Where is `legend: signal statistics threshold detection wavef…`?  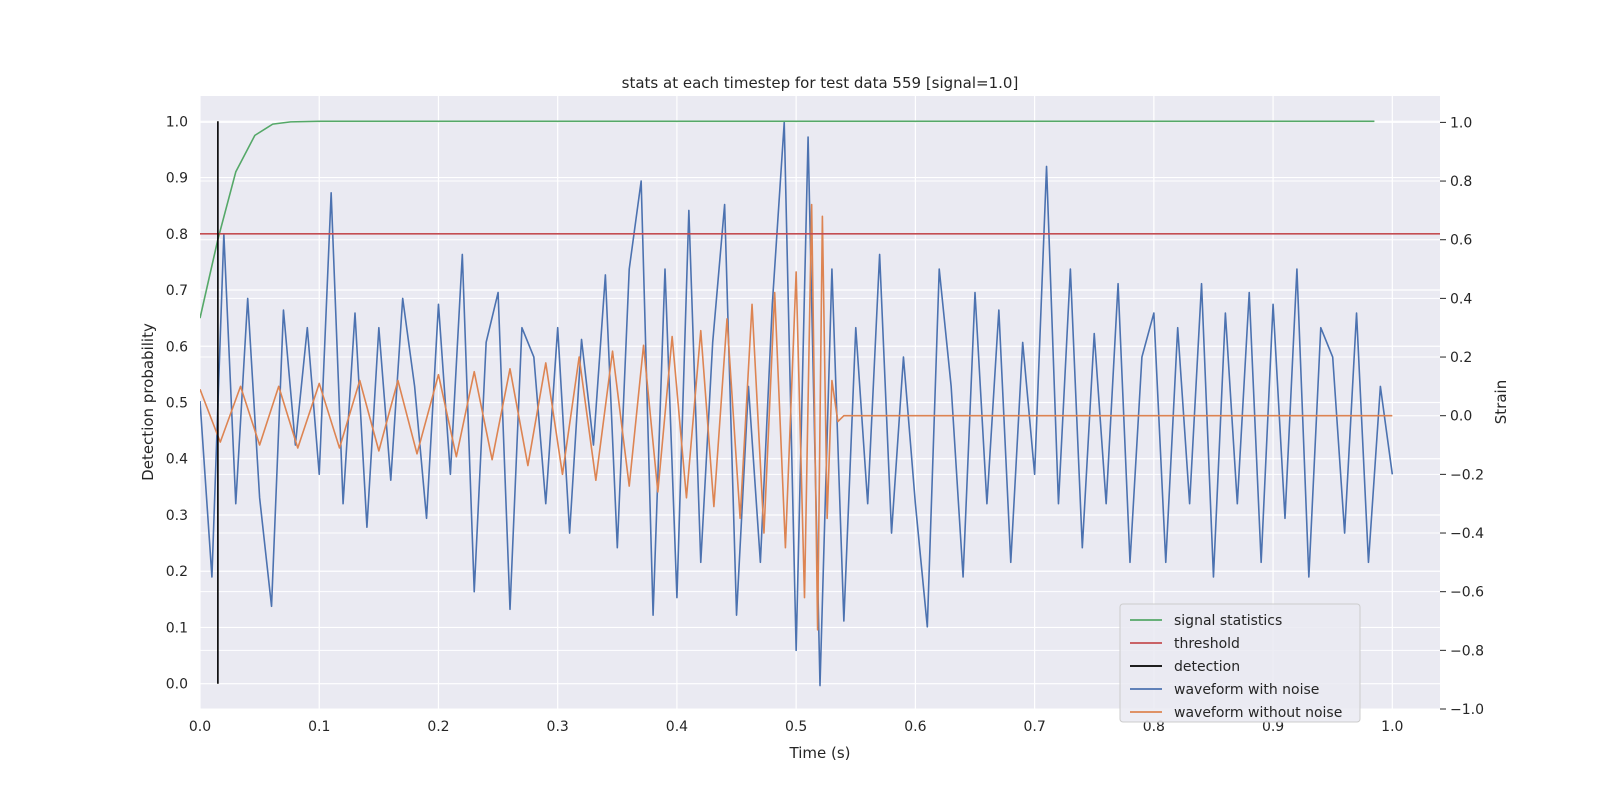 legend: signal statistics threshold detection wavef… is located at coordinates (1240, 663).